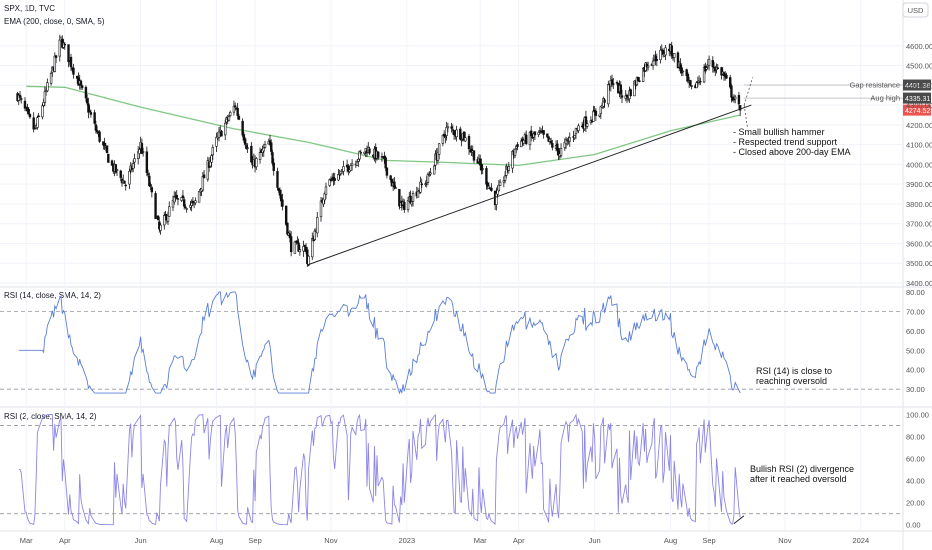  What do you see at coordinates (406, 540) in the screenshot?
I see `time-tick-label: 2023` at bounding box center [406, 540].